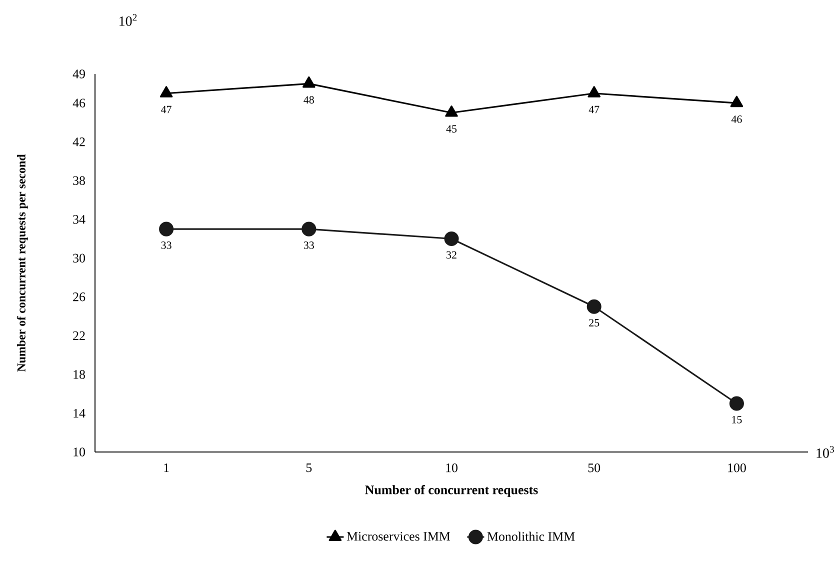 The width and height of the screenshot is (838, 580). Describe the element at coordinates (452, 467) in the screenshot. I see `x-tick-label: 10` at that location.